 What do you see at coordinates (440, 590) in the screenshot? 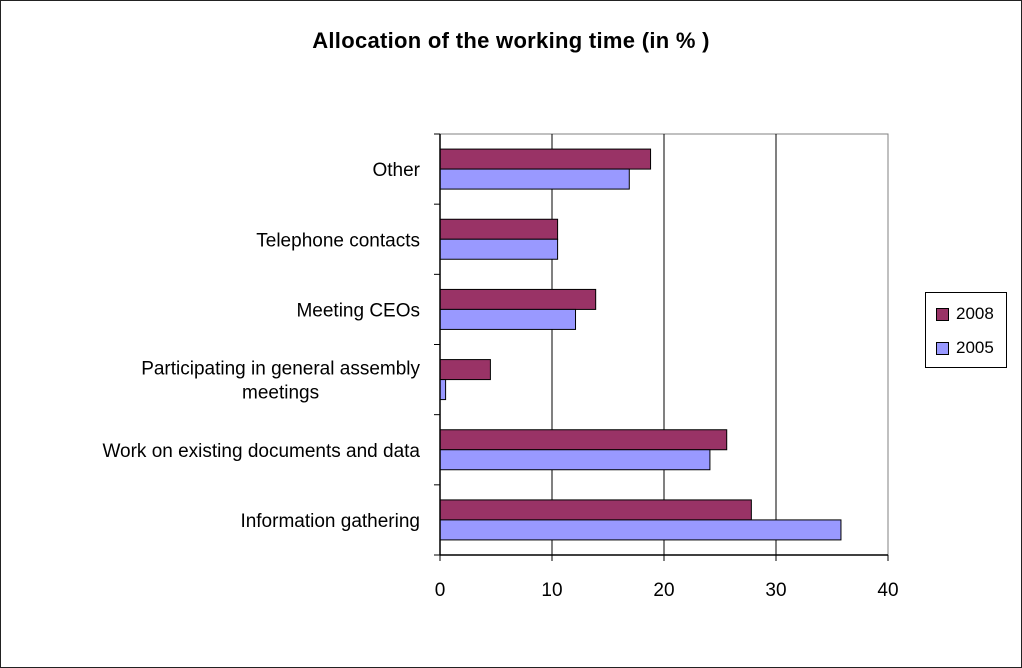
I see `x-tick-label-0: 0` at bounding box center [440, 590].